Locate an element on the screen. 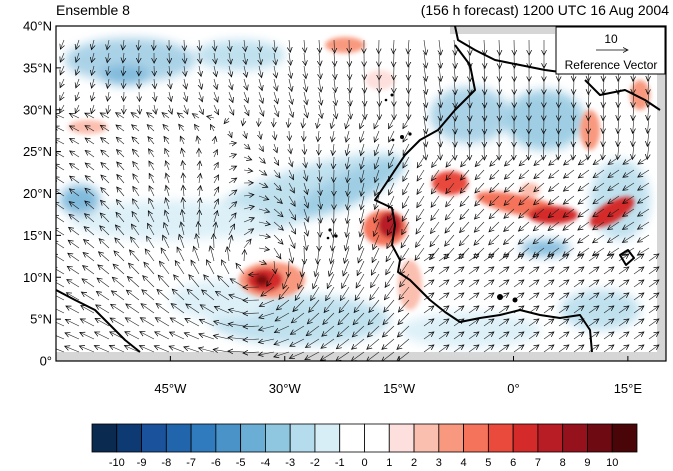 The image size is (673, 471). colorbar-label: 5 is located at coordinates (488, 463).